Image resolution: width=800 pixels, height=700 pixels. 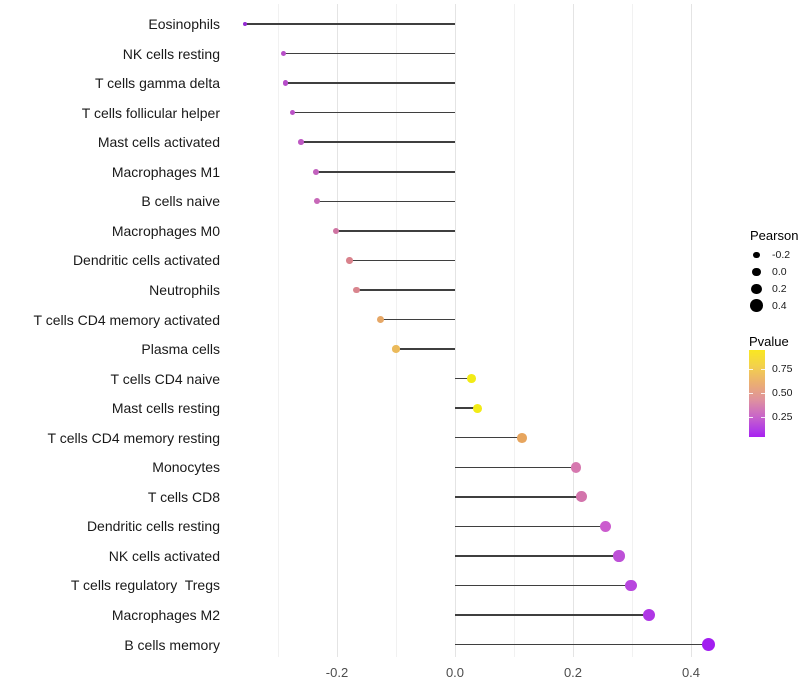 I want to click on legend-size-label: 0.0, so click(x=779, y=271).